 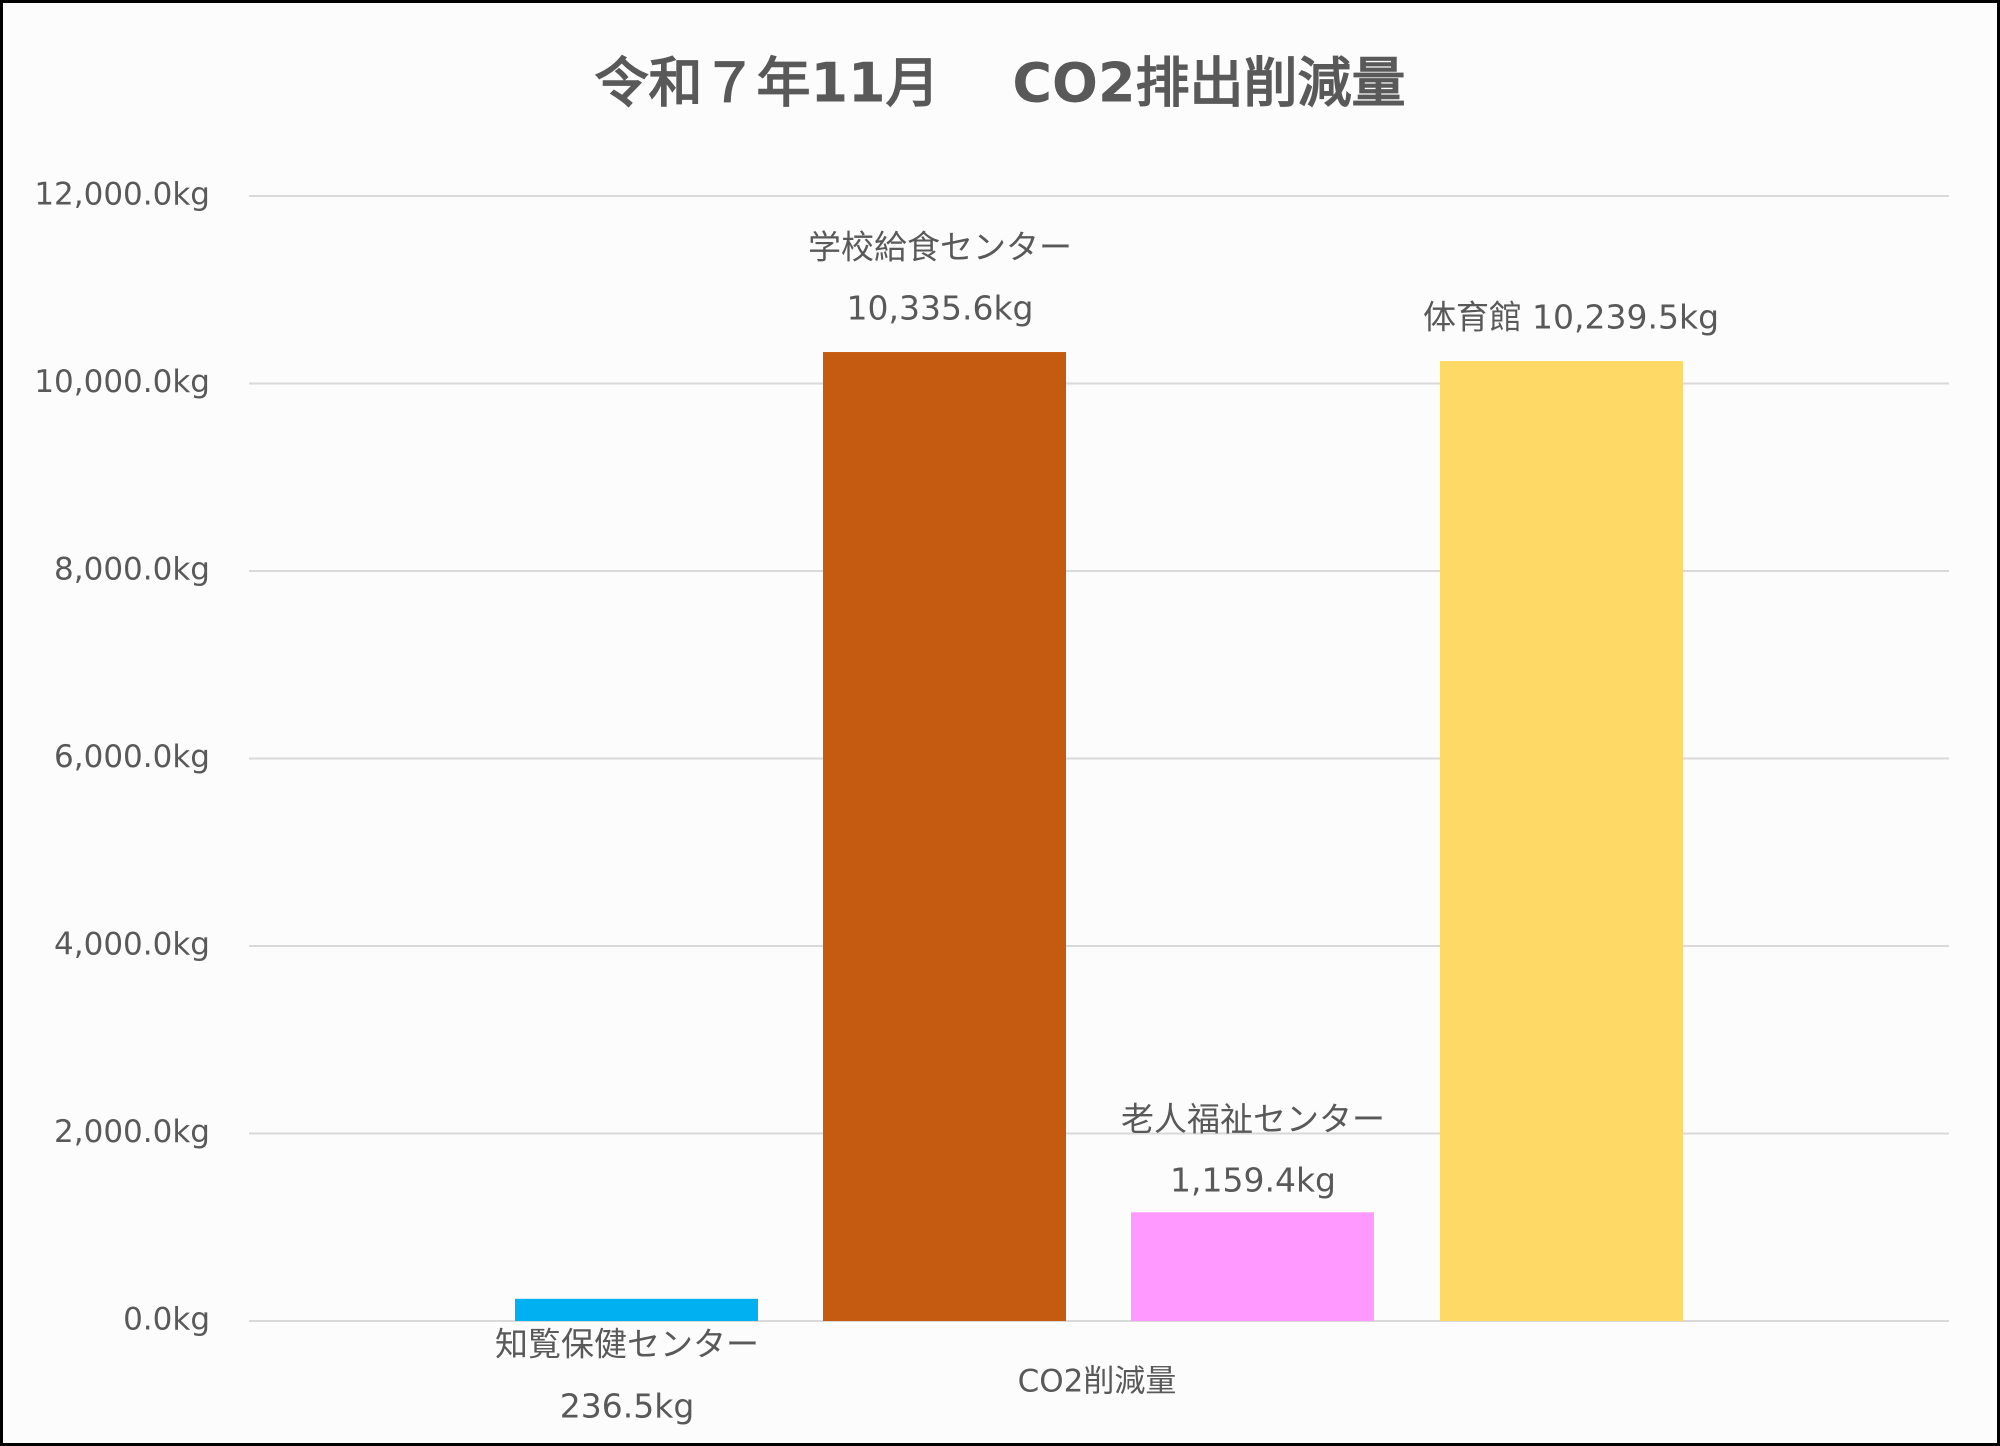 What do you see at coordinates (627, 1344) in the screenshot?
I see `data-label-name: 知覧保健センター` at bounding box center [627, 1344].